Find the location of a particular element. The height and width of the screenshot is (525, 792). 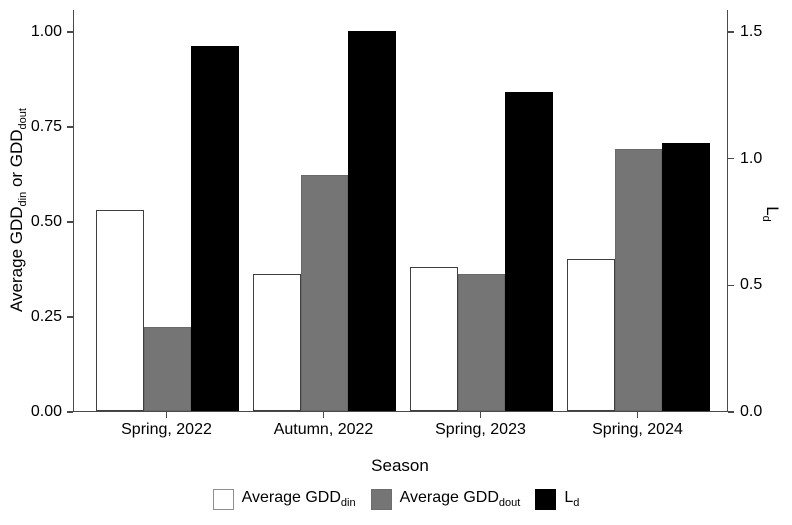

legend-swatch-avg-gdd-dout is located at coordinates (381, 499).